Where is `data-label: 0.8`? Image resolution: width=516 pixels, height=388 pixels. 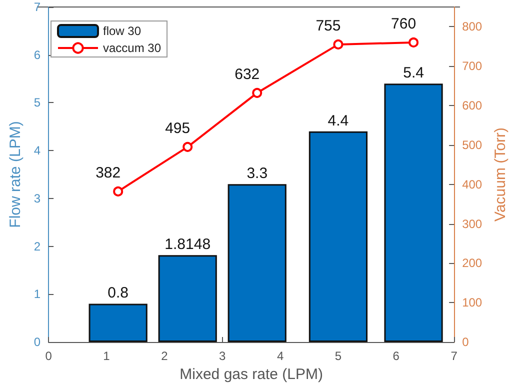
data-label: 0.8 is located at coordinates (118, 293).